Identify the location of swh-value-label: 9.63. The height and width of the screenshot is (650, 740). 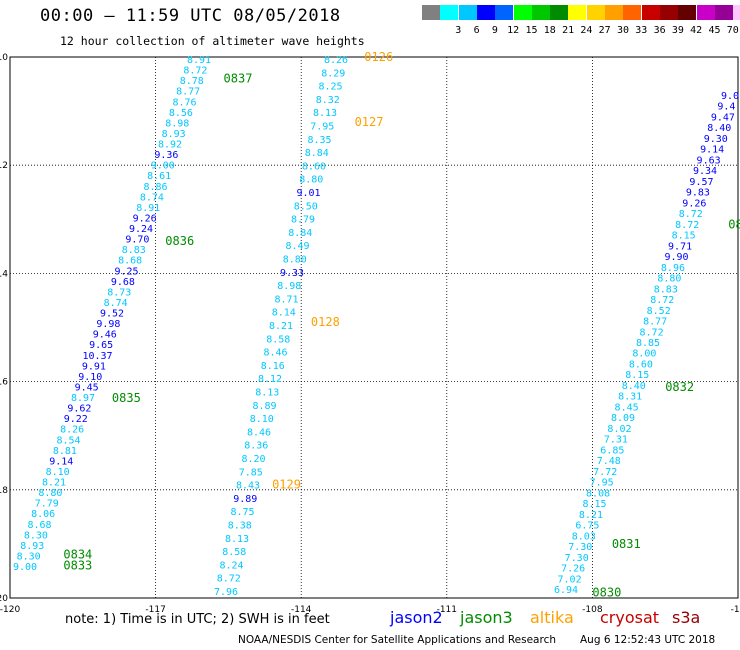
(709, 160).